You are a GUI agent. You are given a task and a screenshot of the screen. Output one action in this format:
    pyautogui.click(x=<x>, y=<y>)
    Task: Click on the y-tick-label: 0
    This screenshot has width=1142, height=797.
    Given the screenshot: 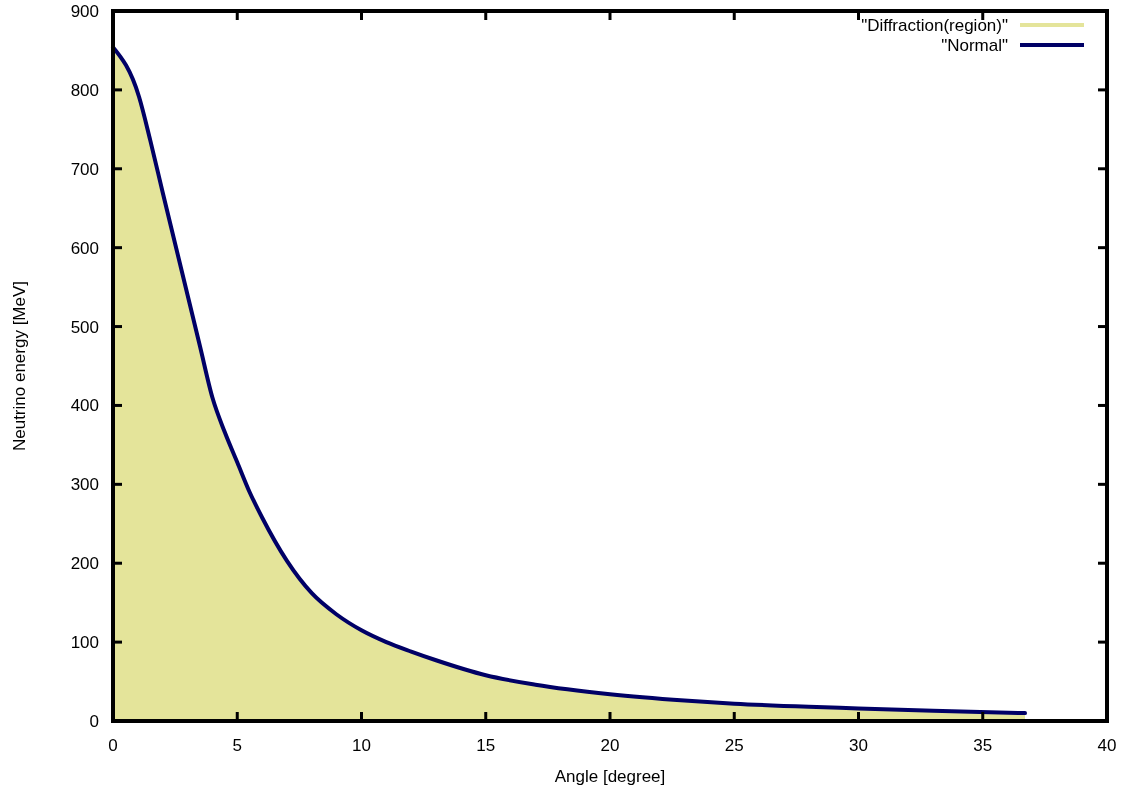 What is the action you would take?
    pyautogui.click(x=94, y=721)
    